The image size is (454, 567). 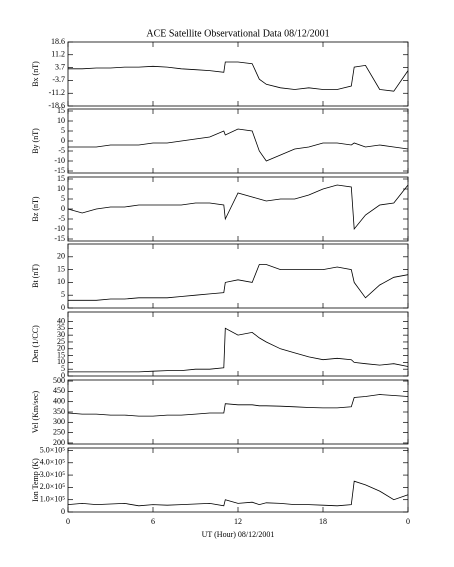 I want to click on x-tick-label: 6, so click(x=153, y=521).